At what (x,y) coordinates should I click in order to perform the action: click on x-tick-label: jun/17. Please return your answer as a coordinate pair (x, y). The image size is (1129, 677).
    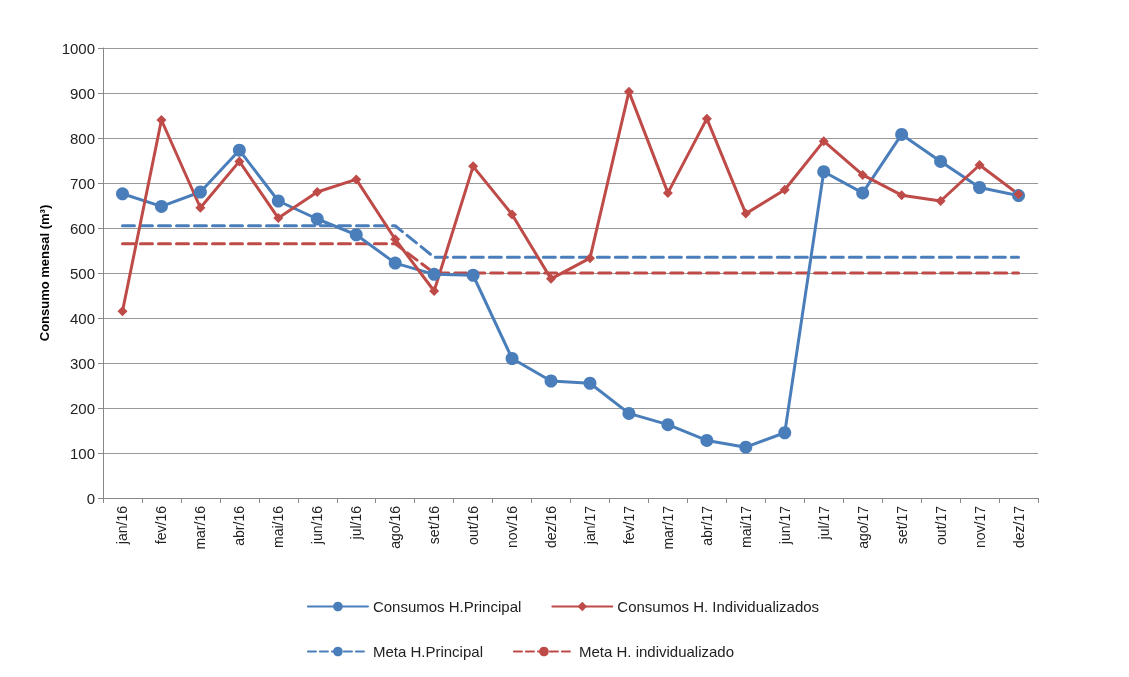
    Looking at the image, I should click on (784, 525).